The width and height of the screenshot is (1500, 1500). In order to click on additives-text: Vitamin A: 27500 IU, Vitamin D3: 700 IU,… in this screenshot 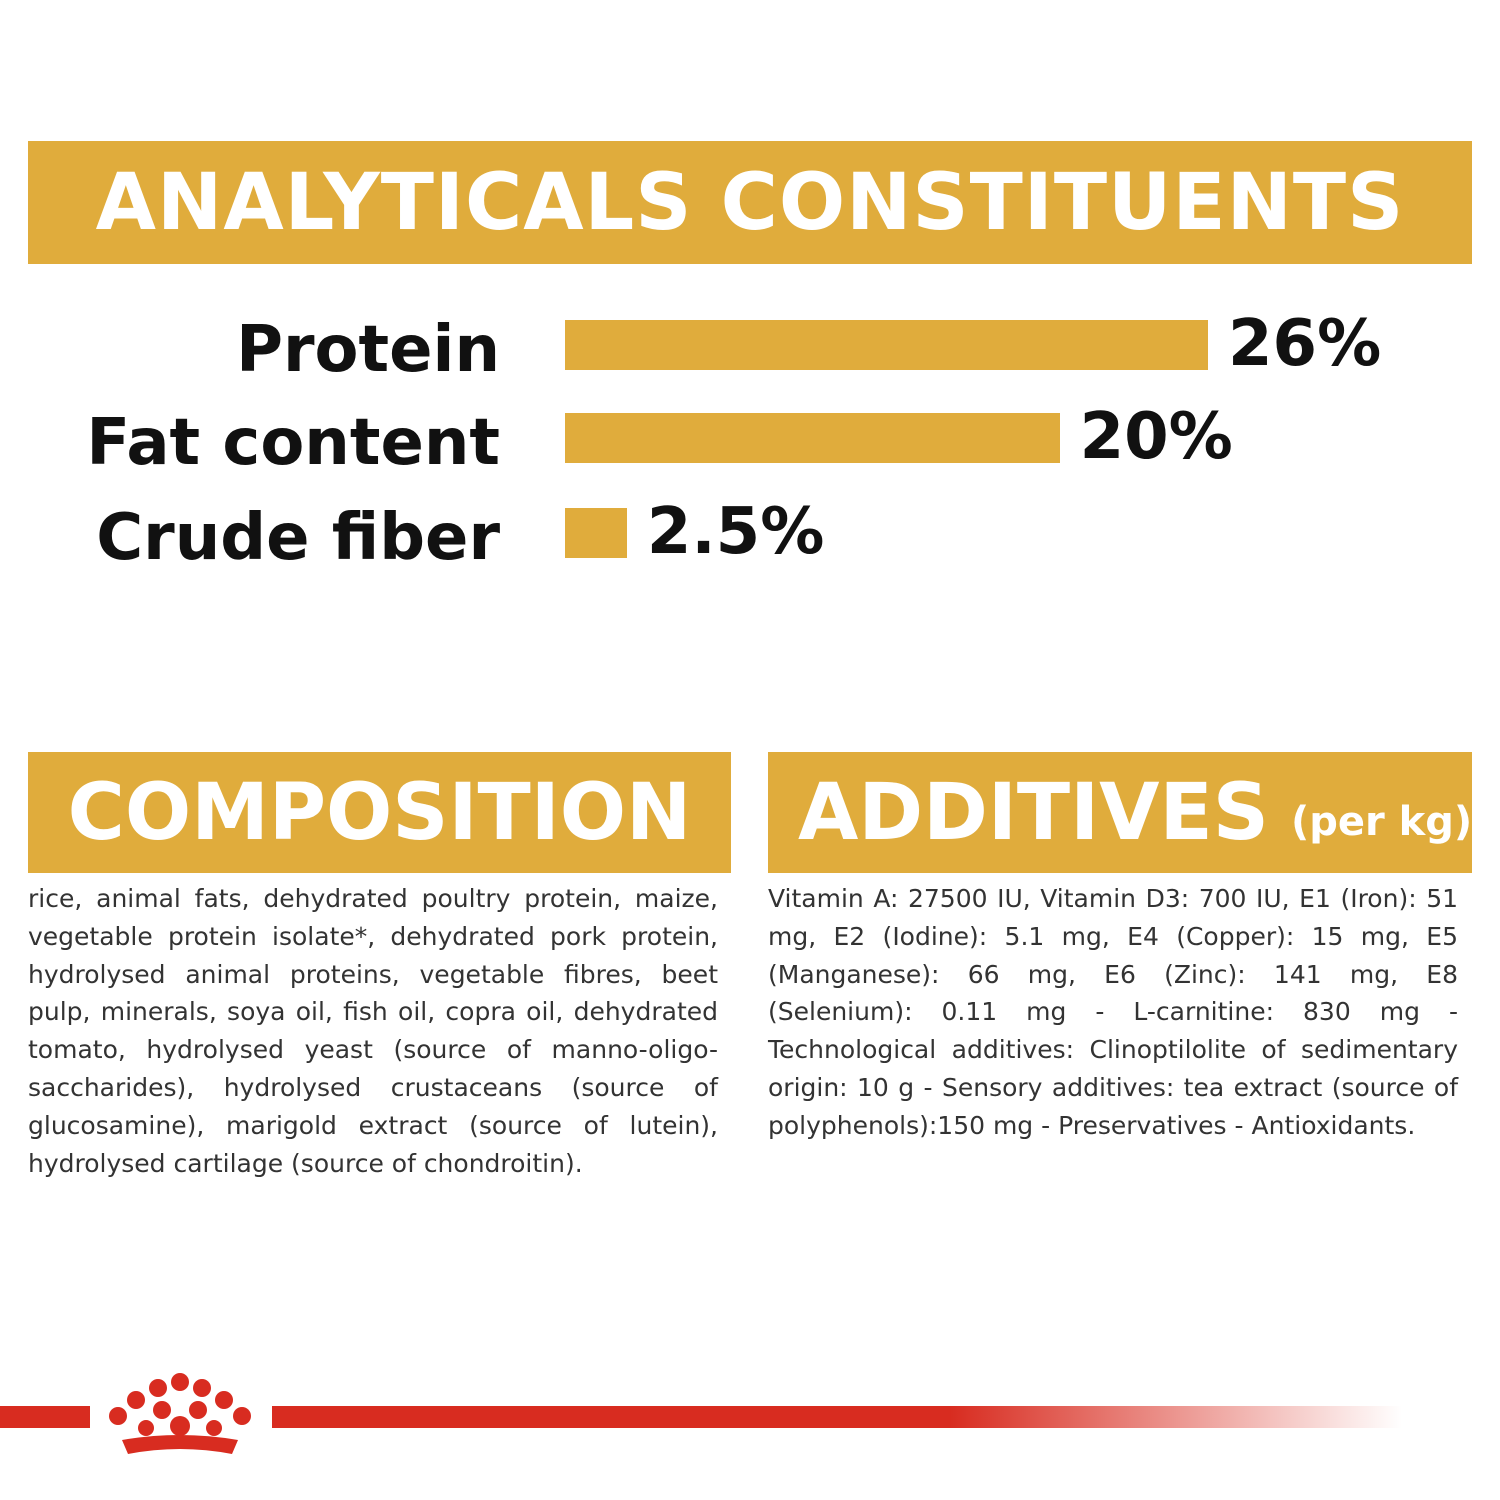, I will do `click(1113, 1012)`.